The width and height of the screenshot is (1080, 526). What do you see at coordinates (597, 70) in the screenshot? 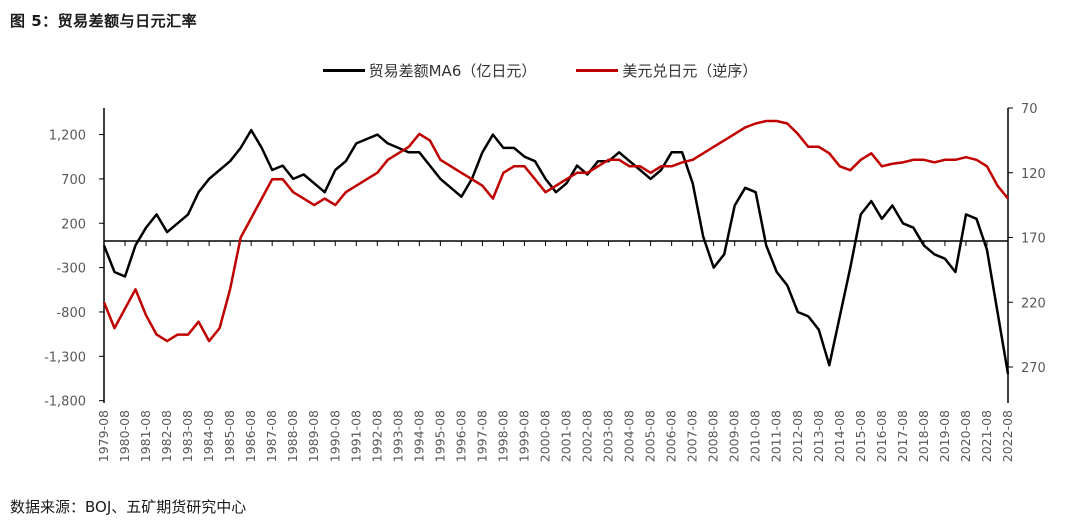
I see `legend-swatch-red` at bounding box center [597, 70].